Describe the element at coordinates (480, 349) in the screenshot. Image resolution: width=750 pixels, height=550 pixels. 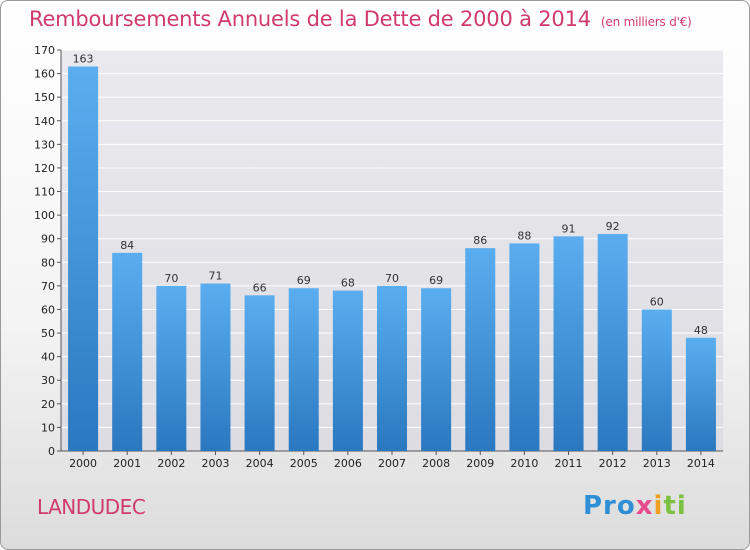
I see `bar-2009` at that location.